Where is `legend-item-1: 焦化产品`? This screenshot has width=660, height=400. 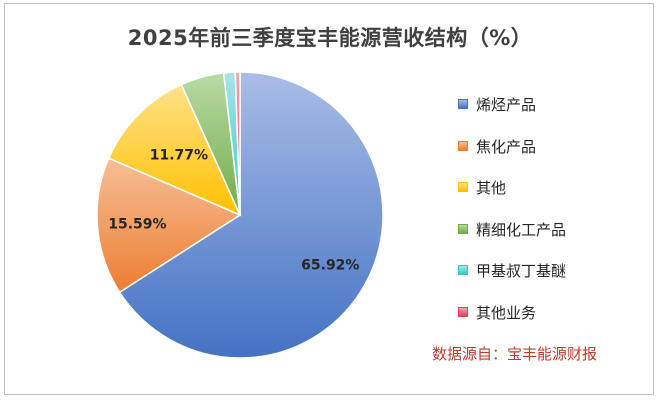 legend-item-1: 焦化产品 is located at coordinates (553, 147).